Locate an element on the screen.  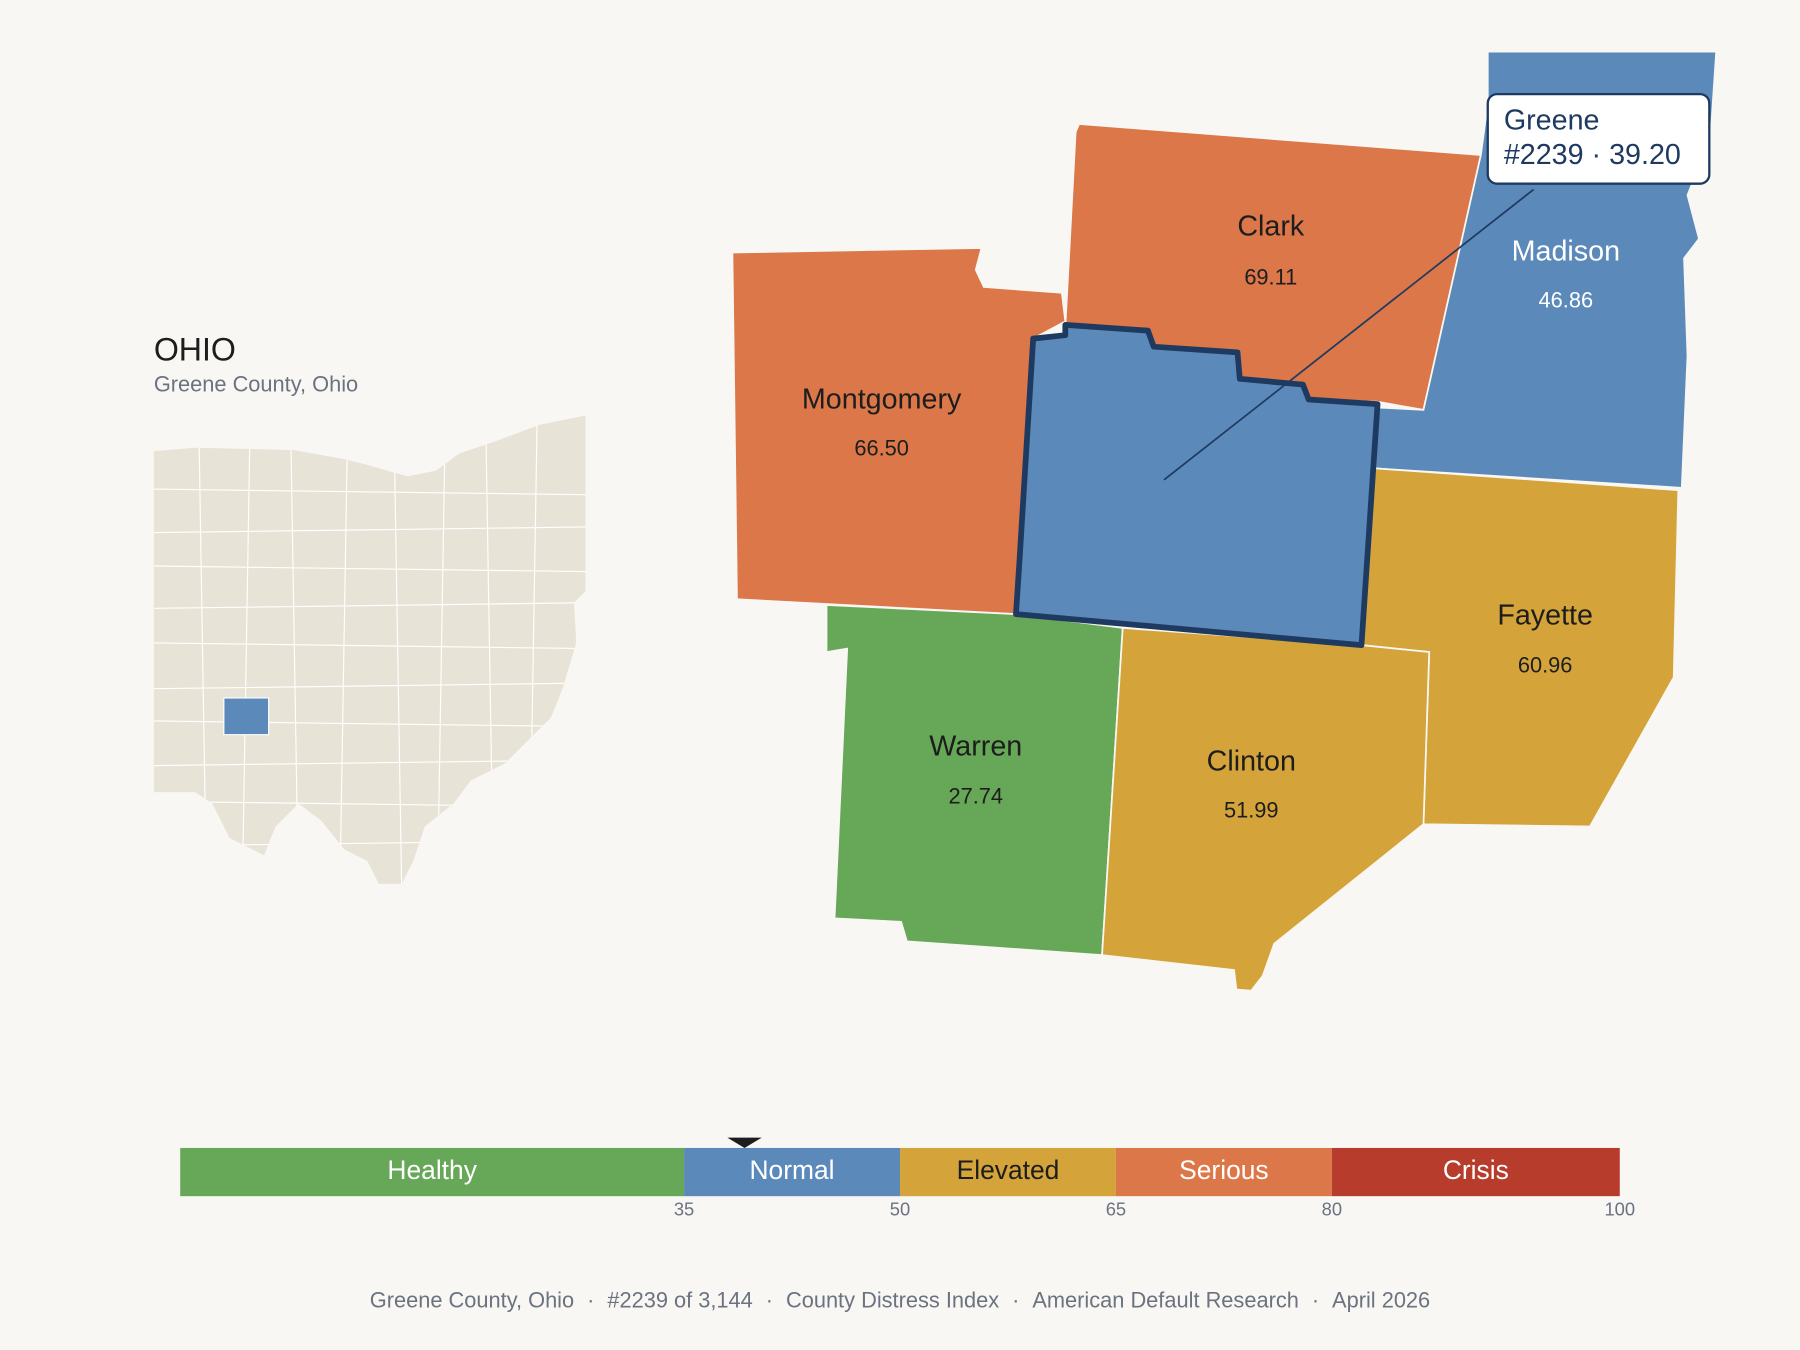
footer-item: #2239 of 3,144 is located at coordinates (679, 1300).